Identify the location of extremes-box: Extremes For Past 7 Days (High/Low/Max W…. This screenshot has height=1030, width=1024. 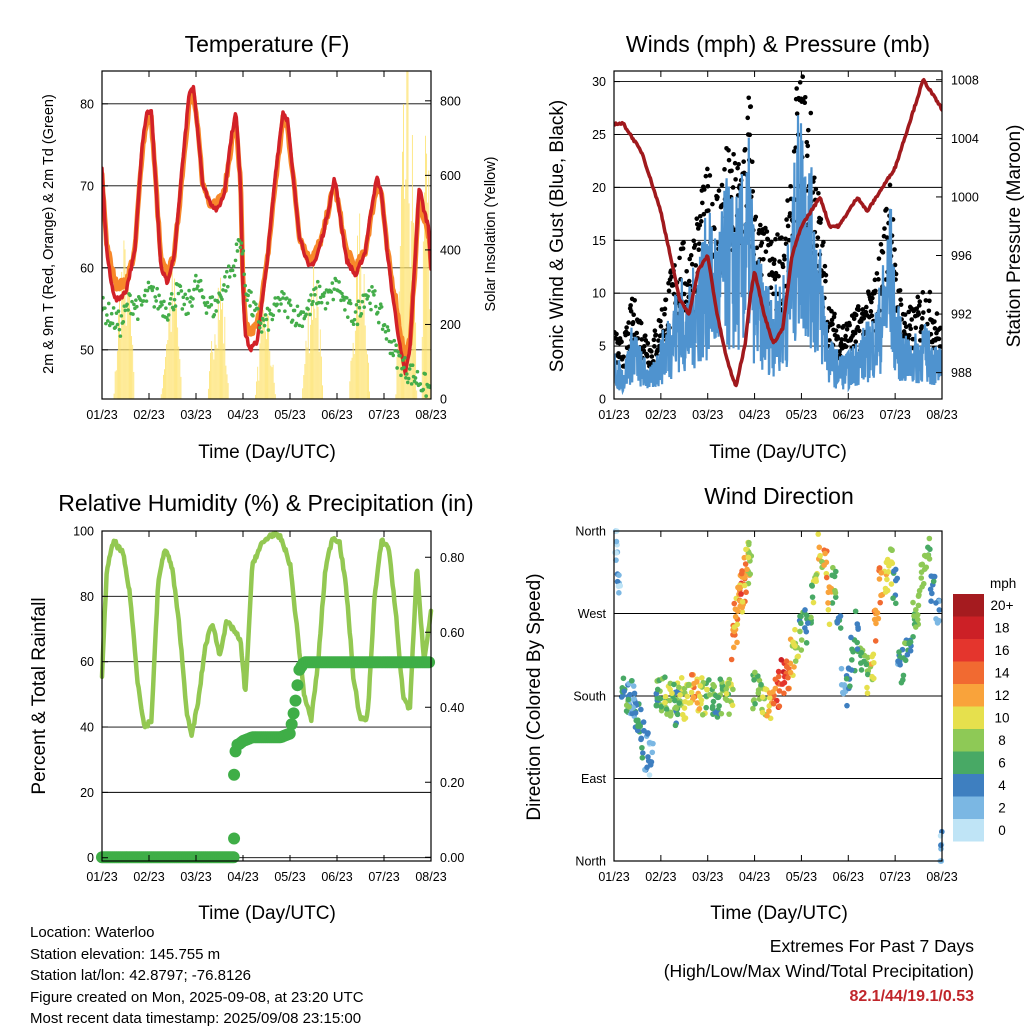
(819, 971).